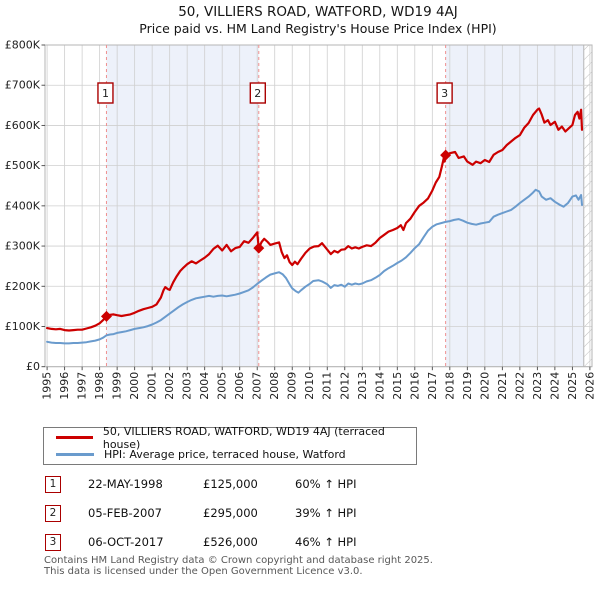 The image size is (600, 590). What do you see at coordinates (554, 386) in the screenshot?
I see `x-tick-label: 2024` at bounding box center [554, 386].